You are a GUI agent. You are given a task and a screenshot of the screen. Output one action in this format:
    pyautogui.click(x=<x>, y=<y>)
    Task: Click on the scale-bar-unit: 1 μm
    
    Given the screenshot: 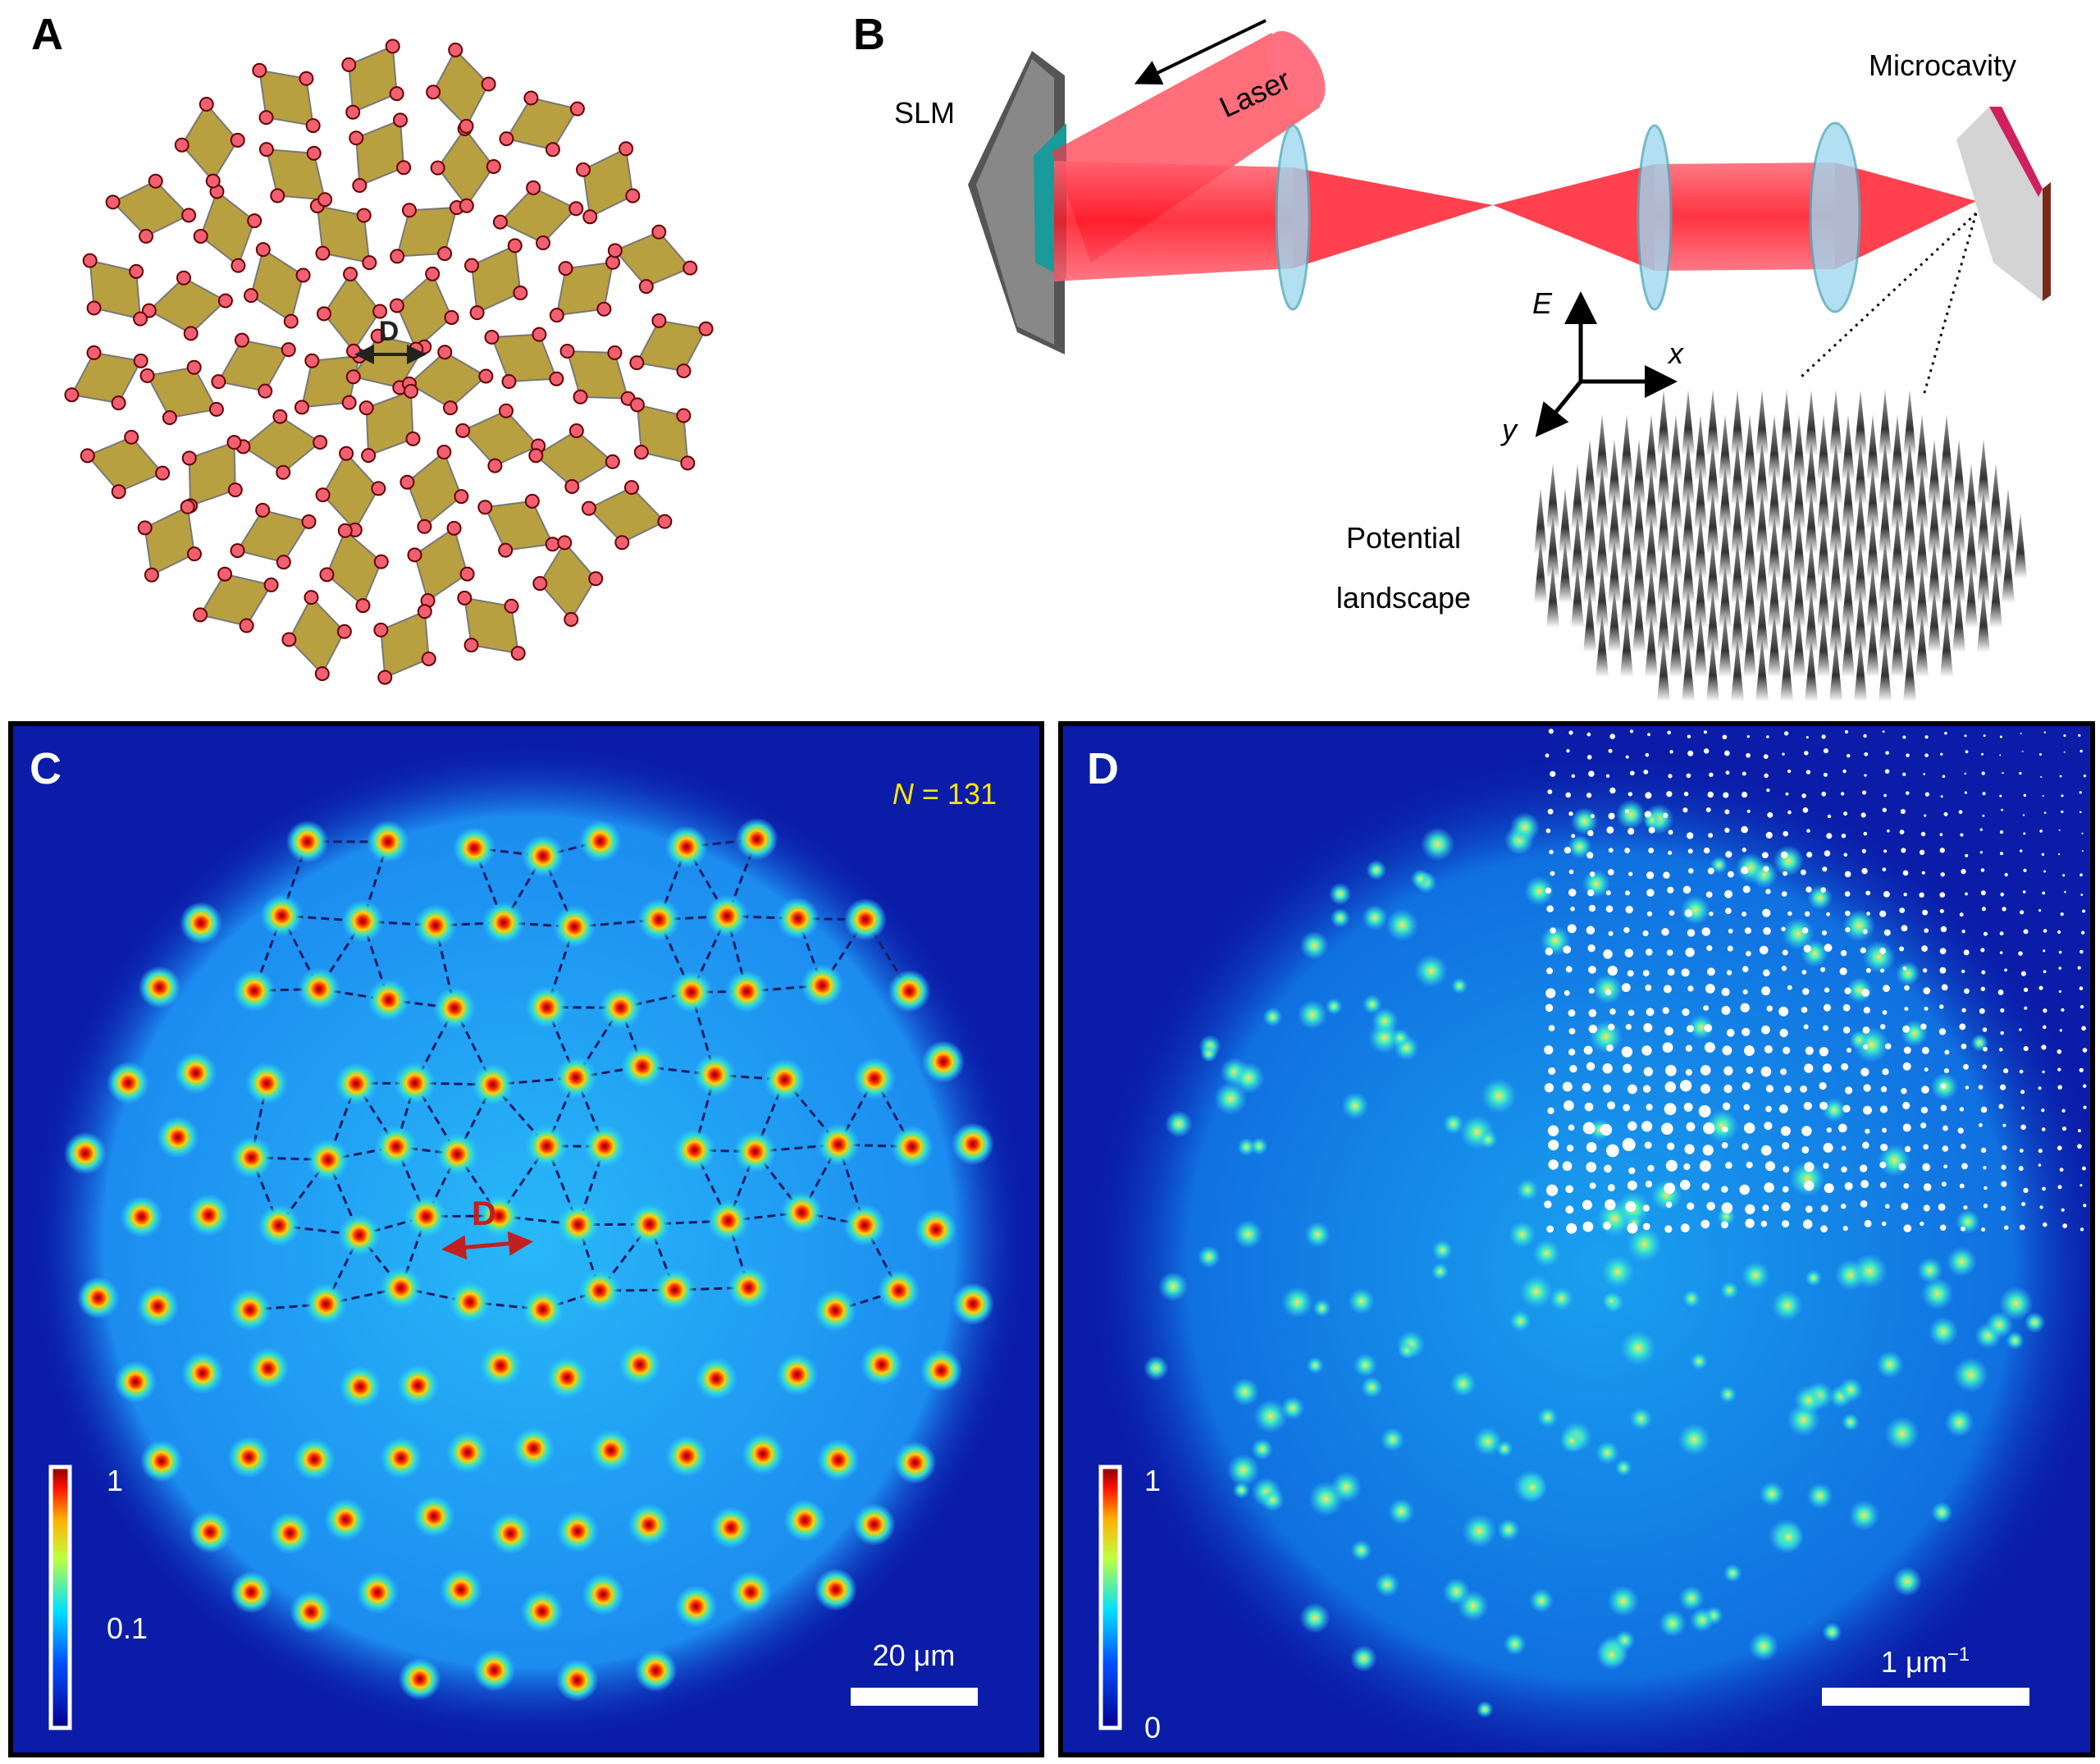 What is the action you would take?
    pyautogui.click(x=1914, y=1662)
    